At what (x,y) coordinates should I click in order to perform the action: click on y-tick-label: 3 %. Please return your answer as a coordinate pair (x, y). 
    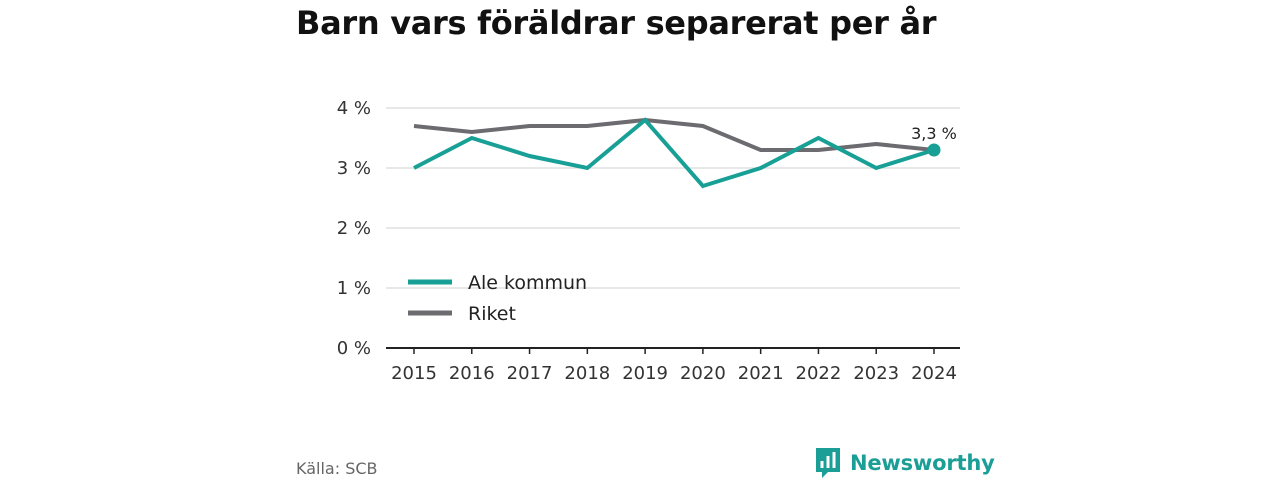
    Looking at the image, I should click on (354, 168).